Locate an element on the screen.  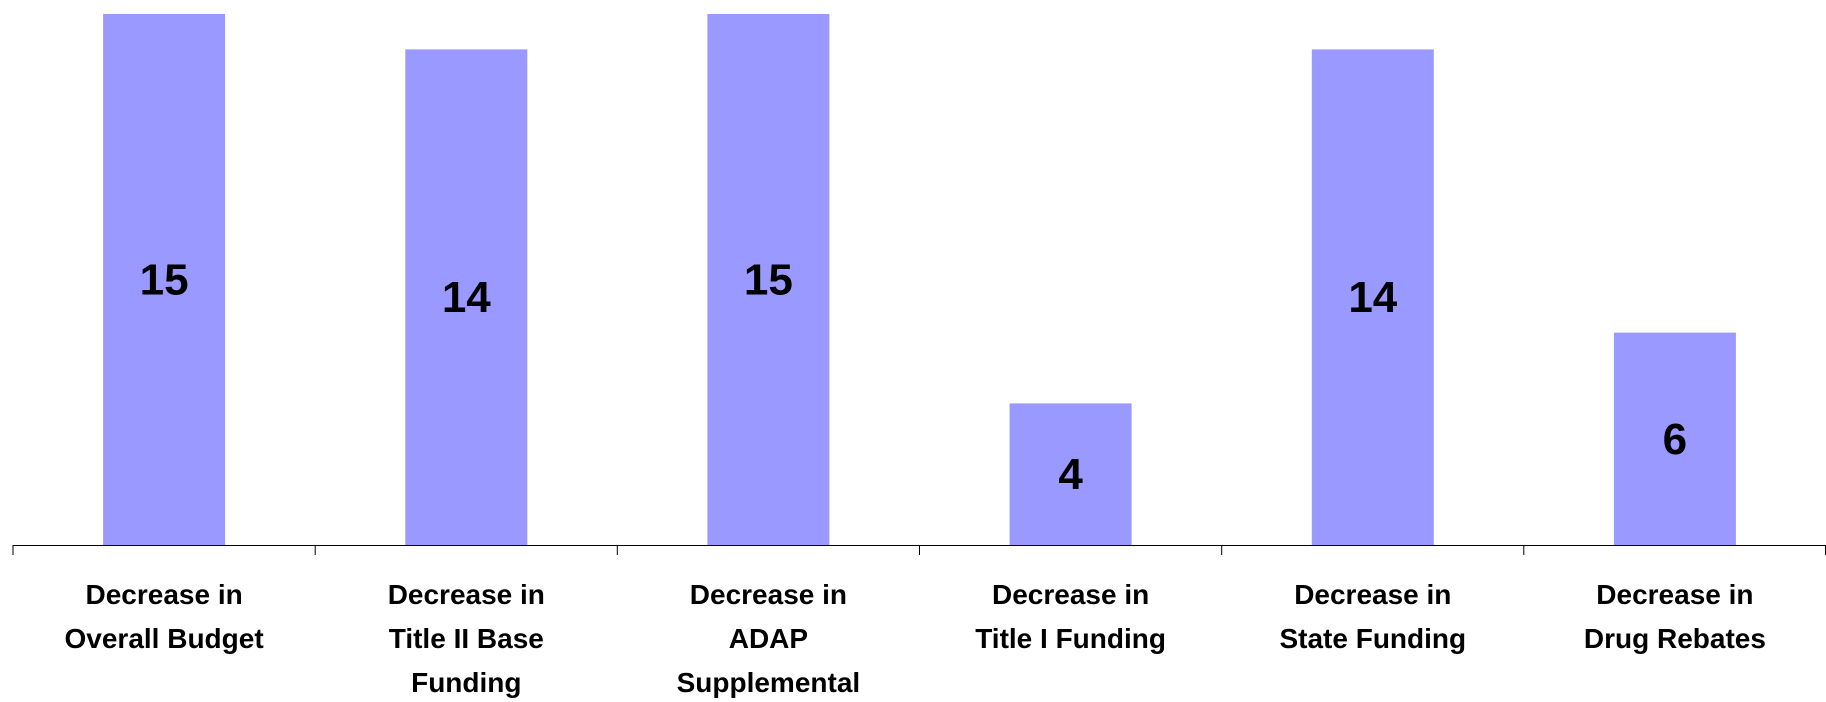
x-axis is located at coordinates (919, 550).